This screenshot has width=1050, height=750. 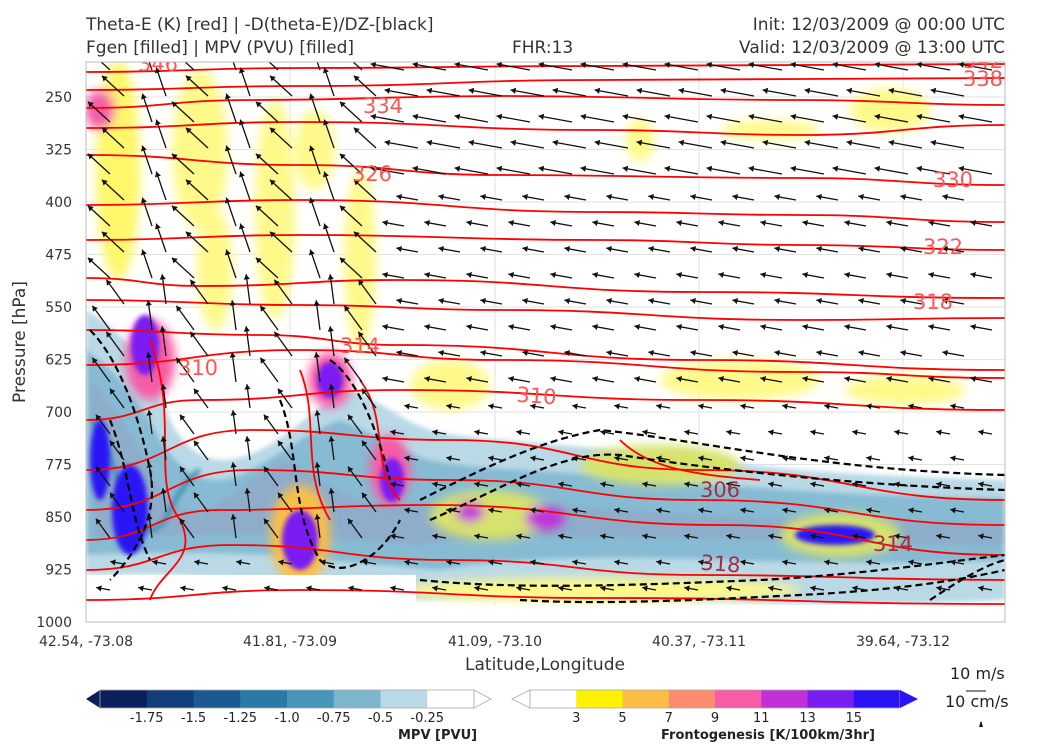 What do you see at coordinates (193, 718) in the screenshot?
I see `colorbar-tick-label: -1.5` at bounding box center [193, 718].